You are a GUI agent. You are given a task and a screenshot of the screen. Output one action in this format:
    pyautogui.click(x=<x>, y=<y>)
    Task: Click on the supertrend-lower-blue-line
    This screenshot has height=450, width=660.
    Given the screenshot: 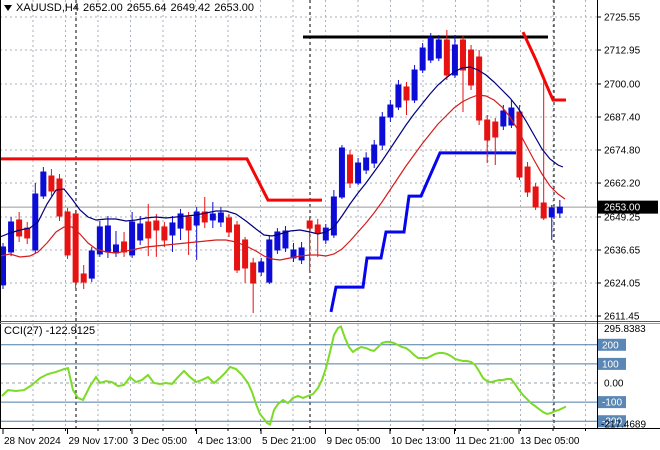 What is the action you would take?
    pyautogui.click(x=422, y=232)
    